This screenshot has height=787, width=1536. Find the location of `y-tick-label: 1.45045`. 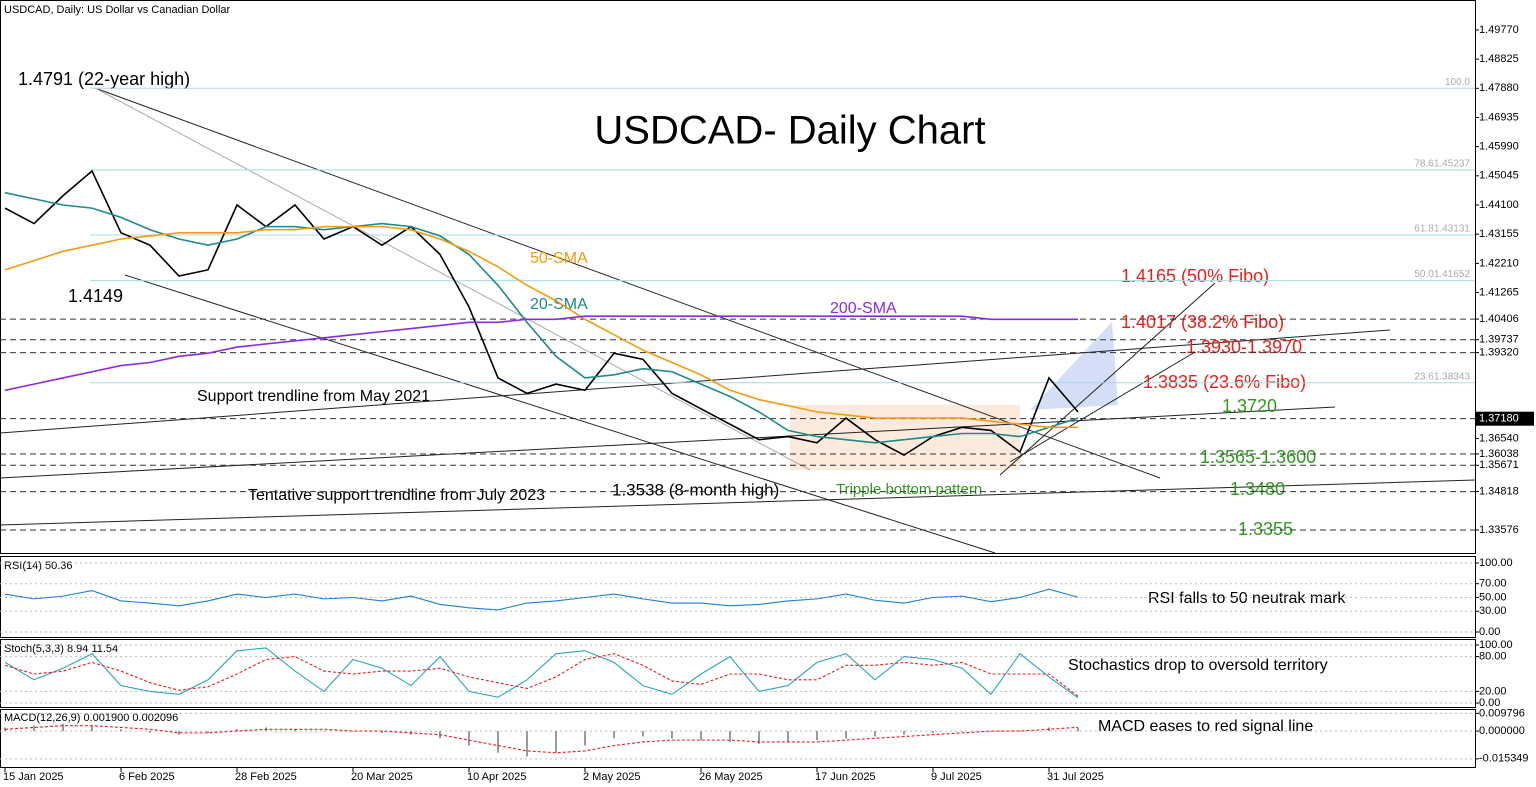

y-tick-label: 1.45045 is located at coordinates (1499, 176).